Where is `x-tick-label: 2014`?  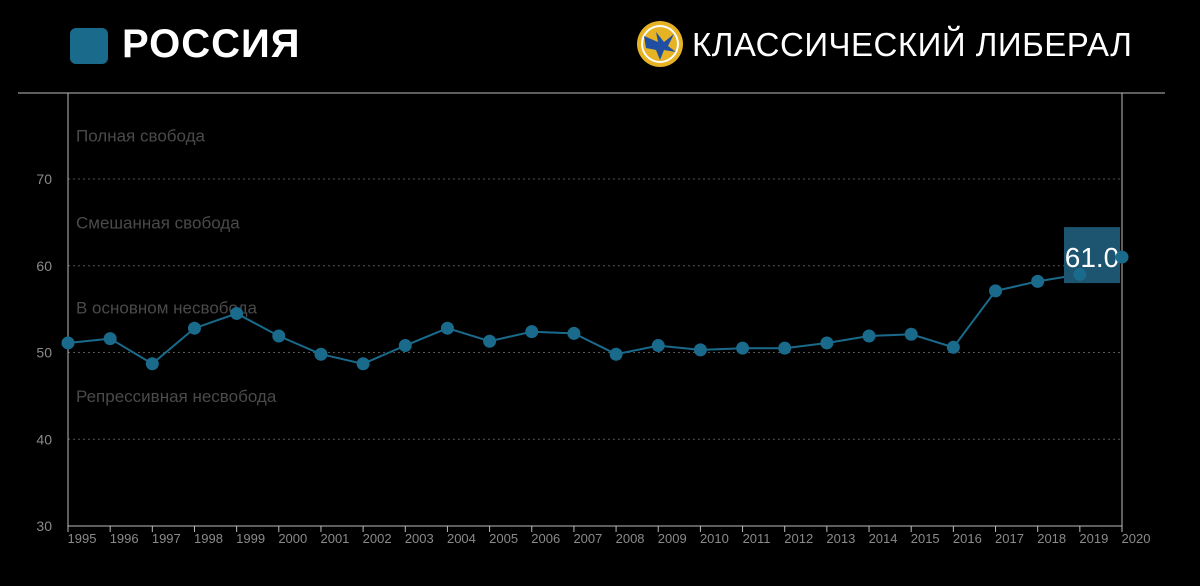 x-tick-label: 2014 is located at coordinates (883, 538).